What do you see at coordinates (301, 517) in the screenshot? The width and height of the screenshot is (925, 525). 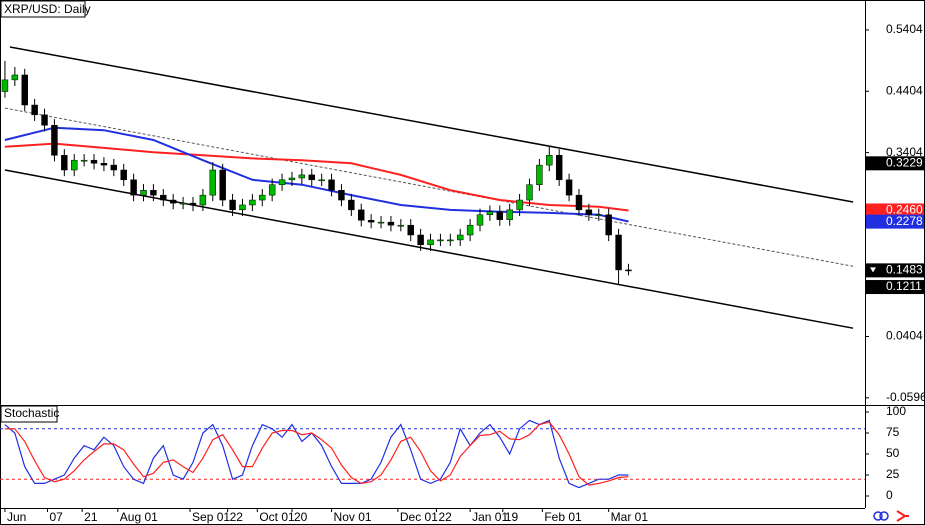 I see `x-tick-label: 20` at bounding box center [301, 517].